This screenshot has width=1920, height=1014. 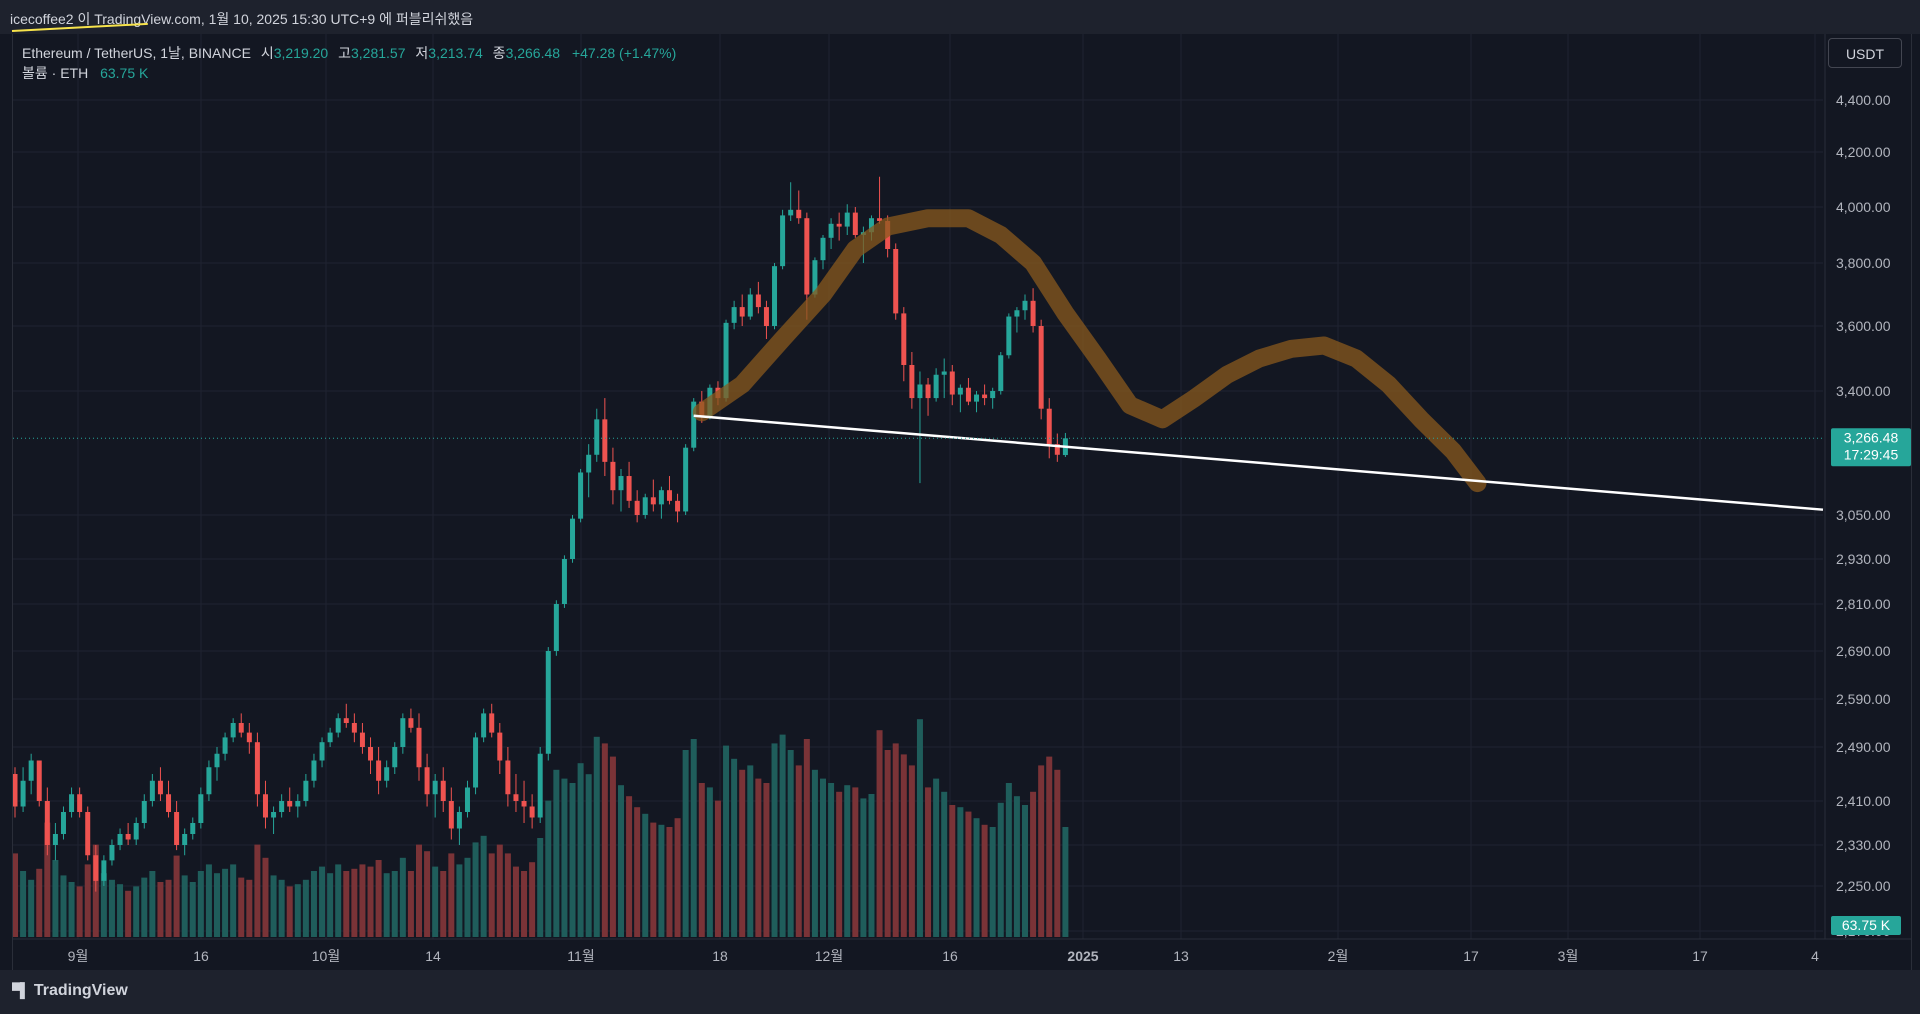 I want to click on tradingview-logo: ▀▌ TradingView, so click(x=70, y=991).